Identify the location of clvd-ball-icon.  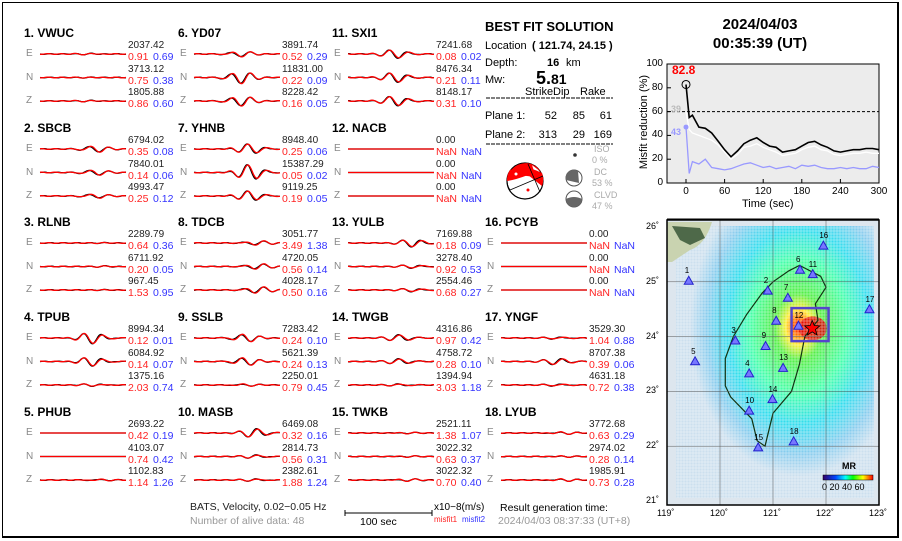
(574, 199).